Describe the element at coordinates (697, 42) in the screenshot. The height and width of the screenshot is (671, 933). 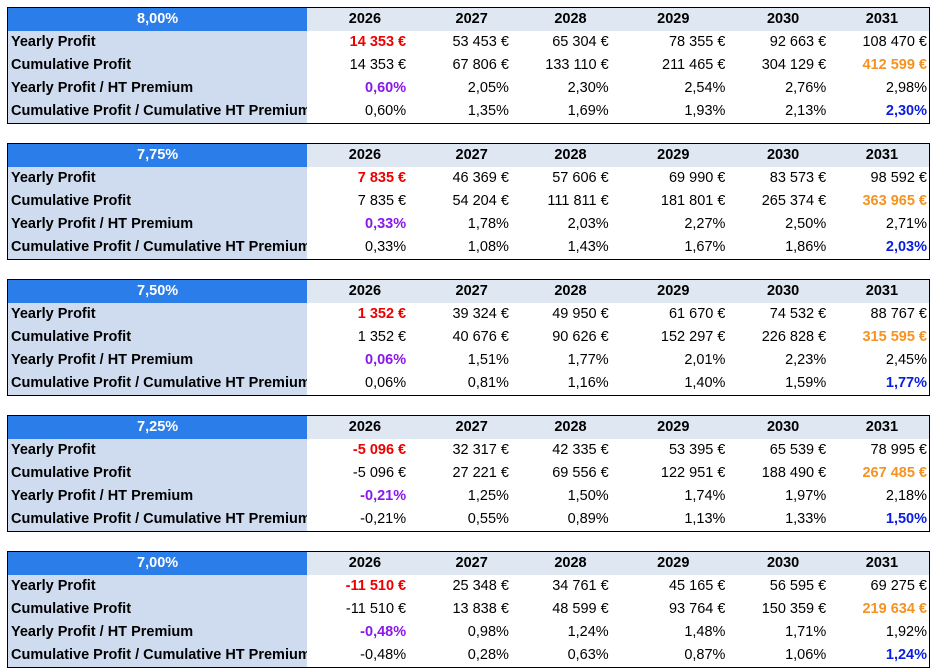
I see `value-cell: 78 355 €` at that location.